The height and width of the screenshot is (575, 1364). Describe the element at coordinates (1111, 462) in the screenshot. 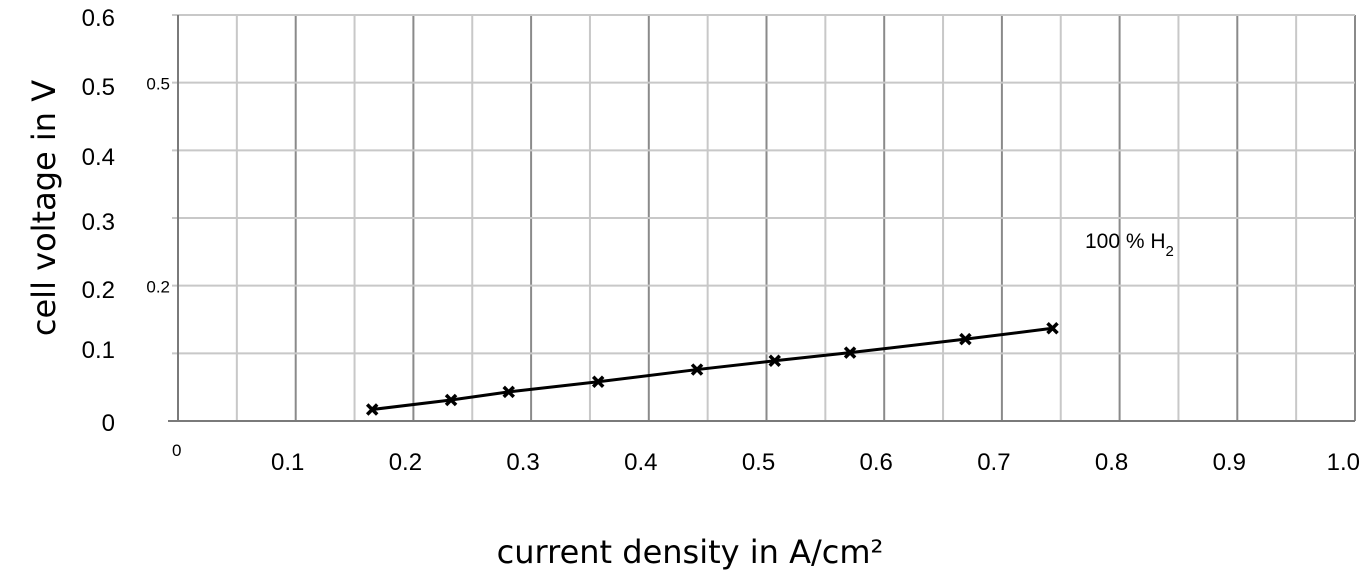

I see `x-tick-label: 0.8` at that location.